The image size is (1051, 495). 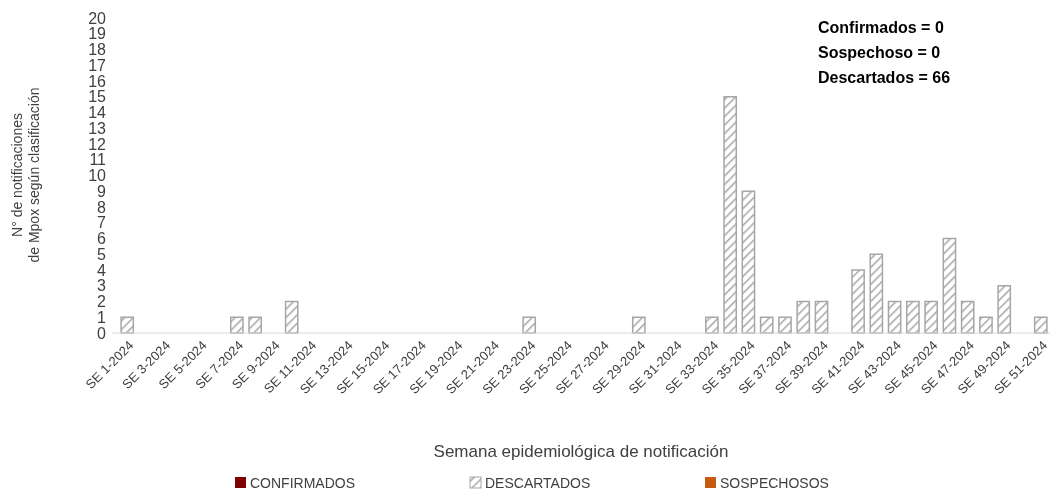 I want to click on y-axis-title: N° de notificaciones de Mpox según clasificación, so click(x=25, y=175).